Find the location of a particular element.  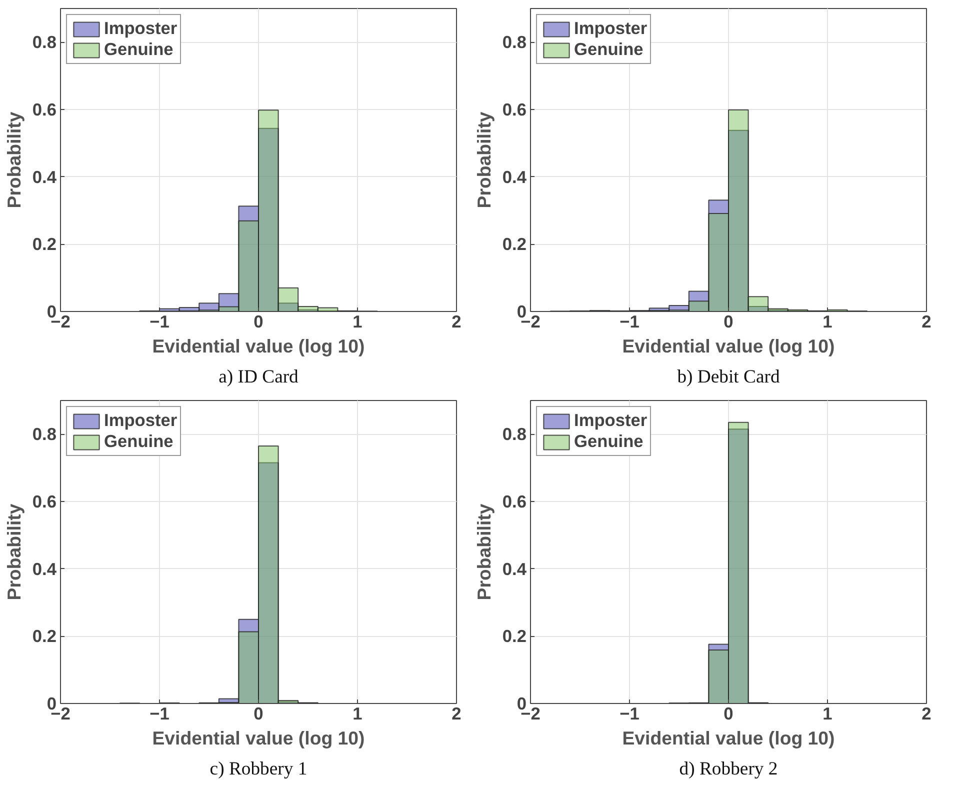

text: d) Robbery 2 is located at coordinates (728, 769).